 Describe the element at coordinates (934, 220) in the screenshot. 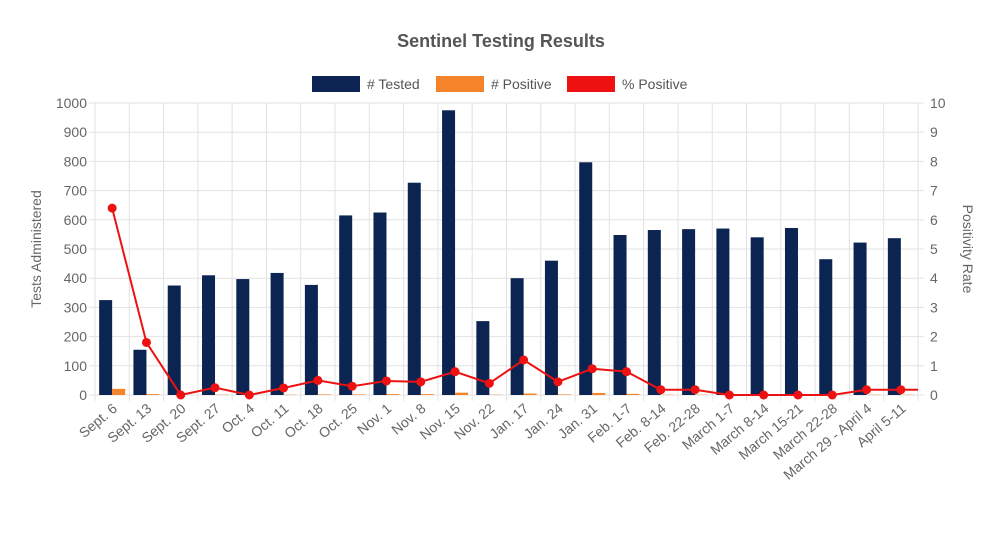

I see `y2-tick-label: 6` at that location.